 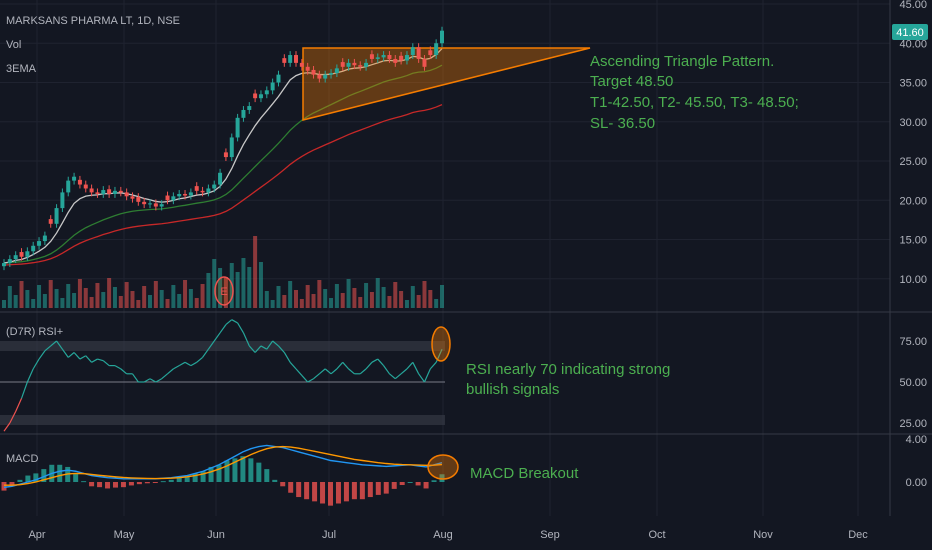 I want to click on rsi-panel-label: (D7R) RSI+, so click(x=34, y=332).